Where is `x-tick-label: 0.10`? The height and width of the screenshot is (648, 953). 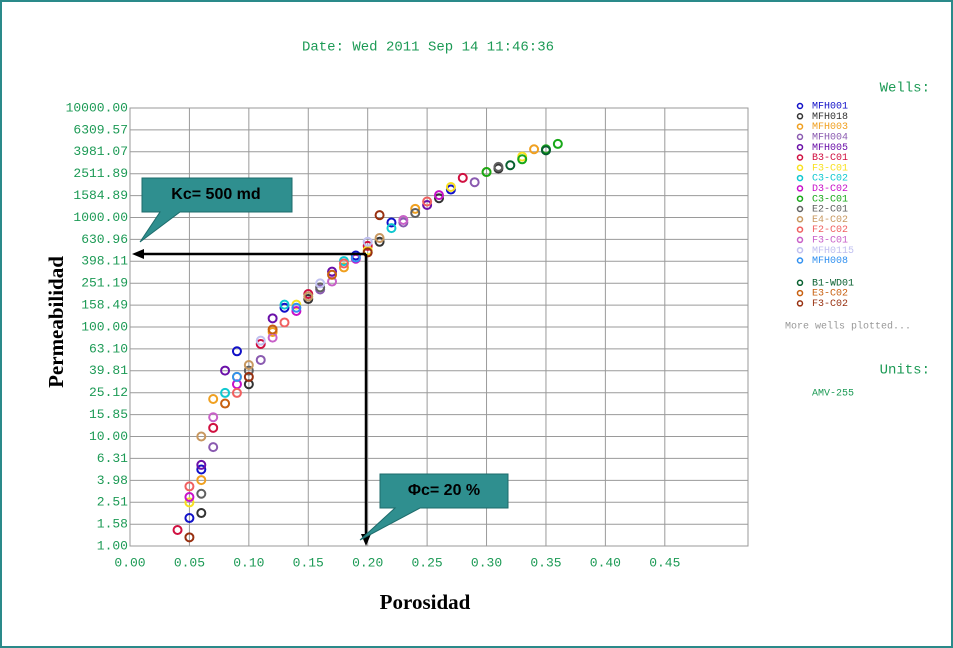
x-tick-label: 0.10 is located at coordinates (248, 562).